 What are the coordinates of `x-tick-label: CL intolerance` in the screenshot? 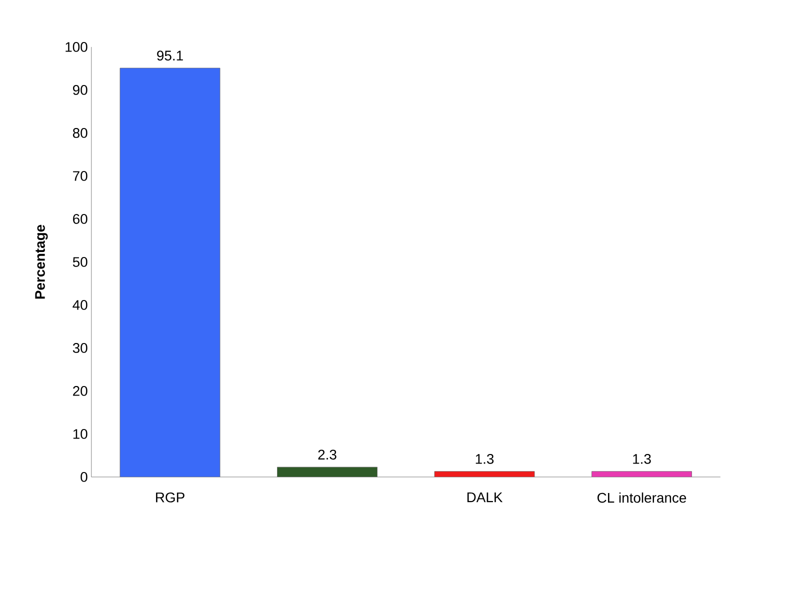 It's located at (641, 497).